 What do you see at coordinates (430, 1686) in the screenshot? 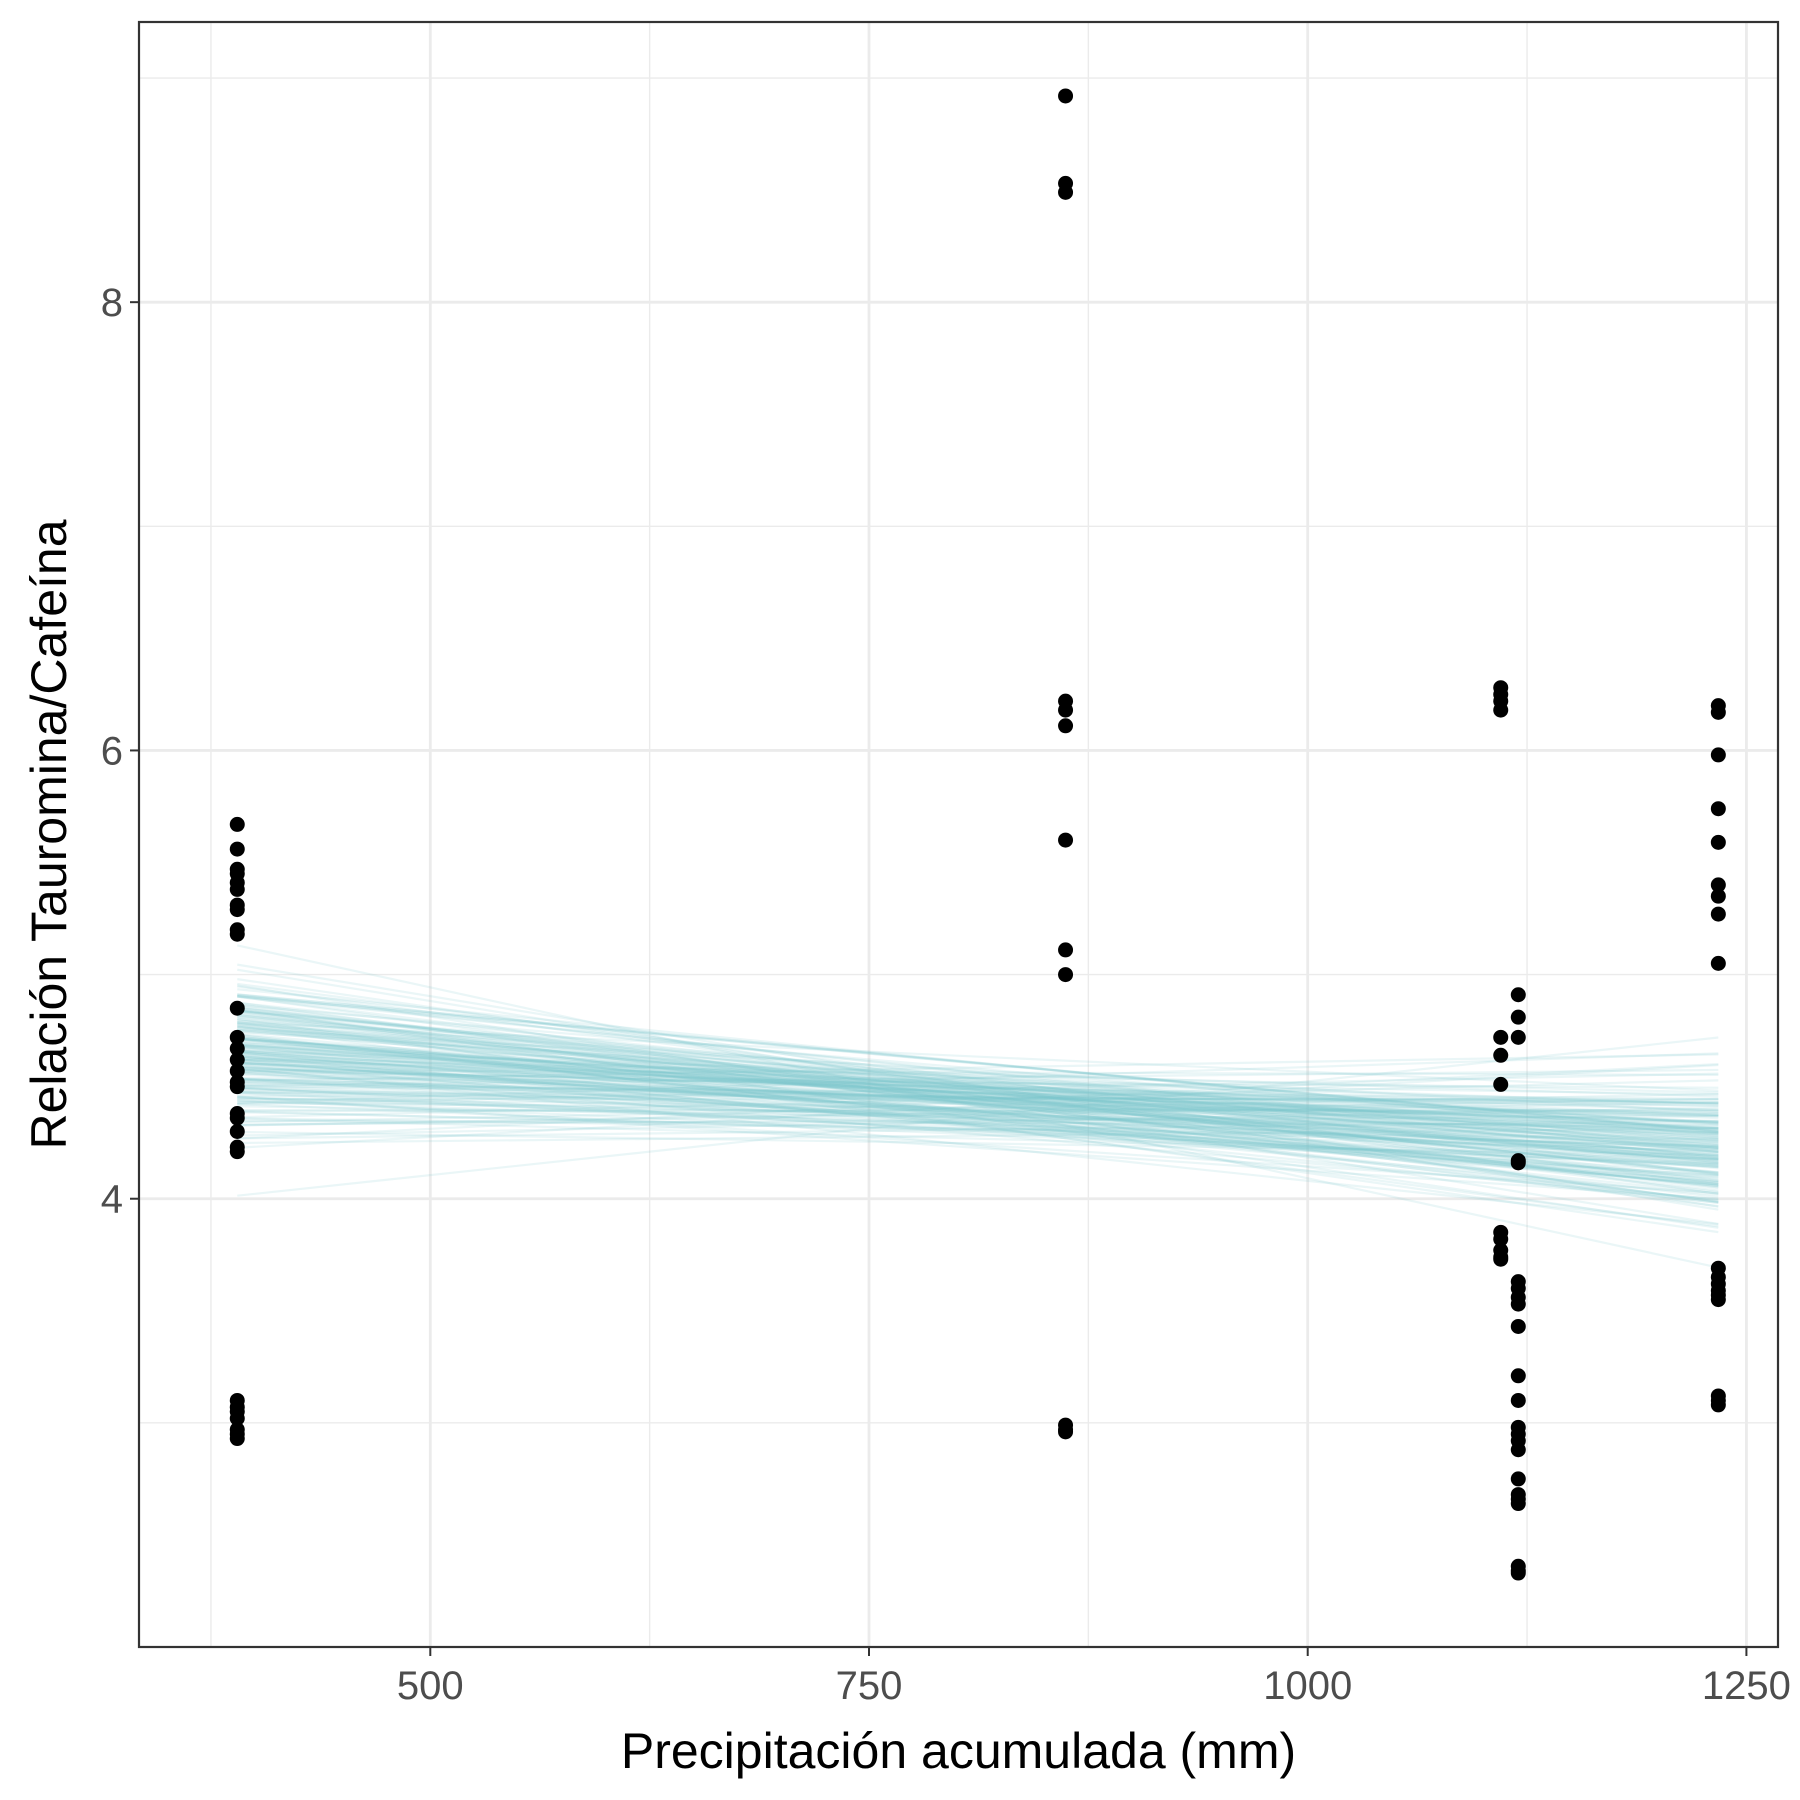
I see `x-tick-label: 500` at bounding box center [430, 1686].